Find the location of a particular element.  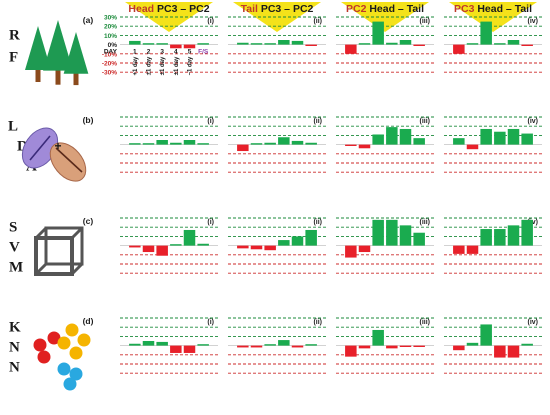

column-header-tail-pc3-pc2: Tail PC3 – PC2 is located at coordinates (277, 9).